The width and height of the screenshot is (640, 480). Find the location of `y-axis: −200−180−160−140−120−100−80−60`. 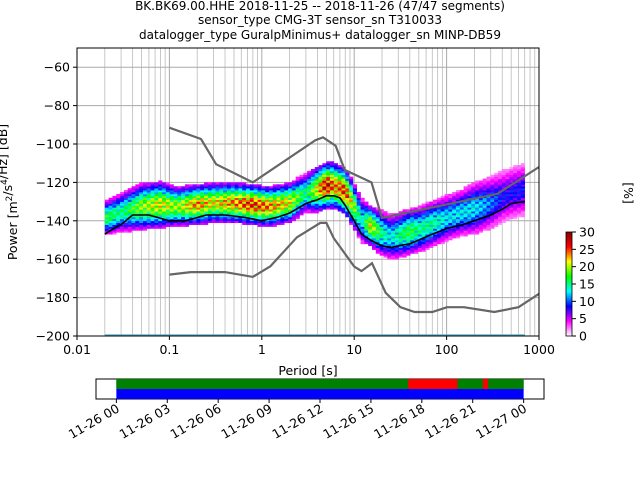

y-axis: −200−180−160−140−120−100−80−60 is located at coordinates (56, 202).